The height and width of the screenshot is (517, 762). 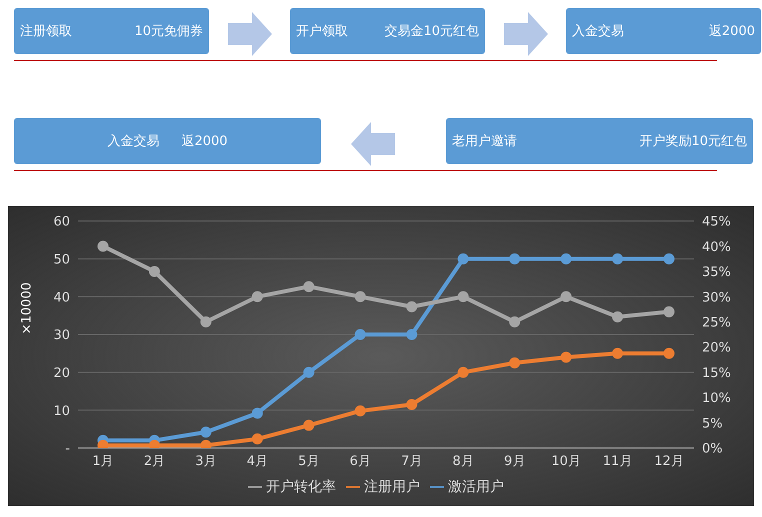 What do you see at coordinates (360, 462) in the screenshot?
I see `x-tick-label: 6月` at bounding box center [360, 462].